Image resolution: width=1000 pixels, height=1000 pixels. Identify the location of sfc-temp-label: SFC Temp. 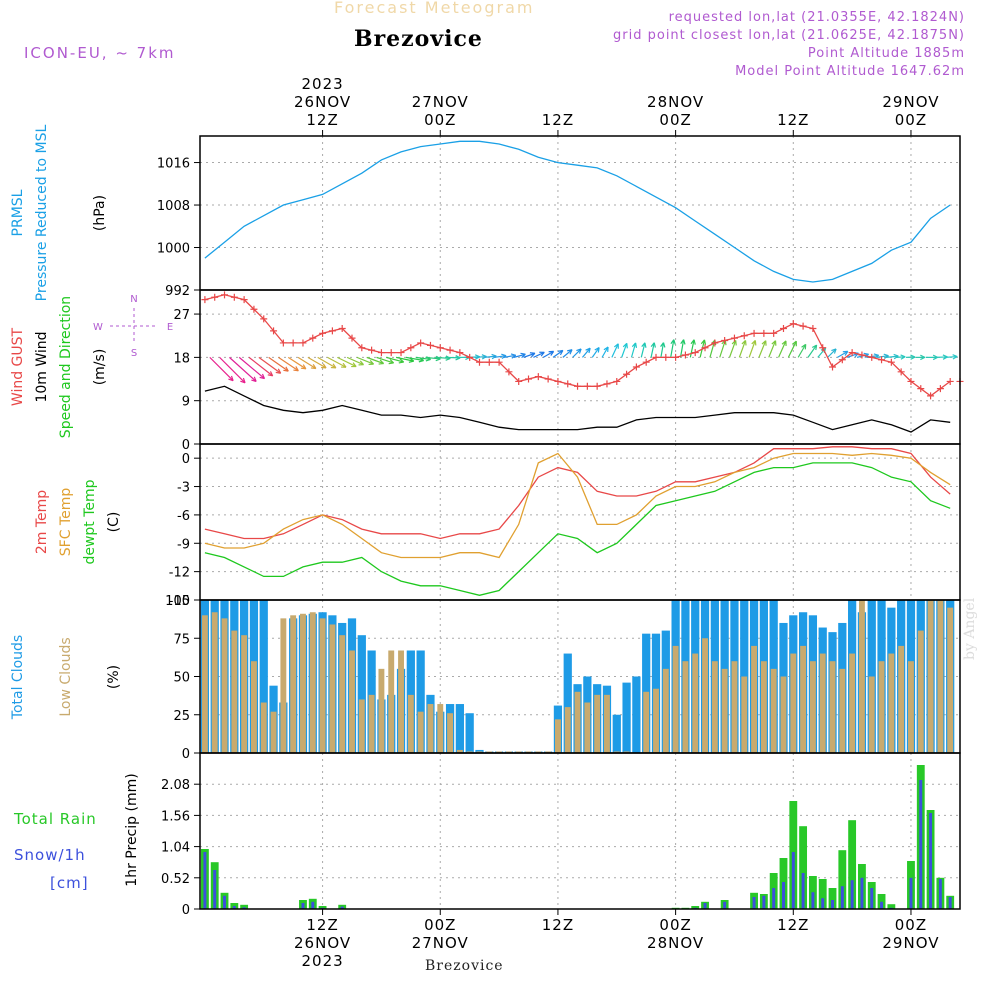
(66, 522).